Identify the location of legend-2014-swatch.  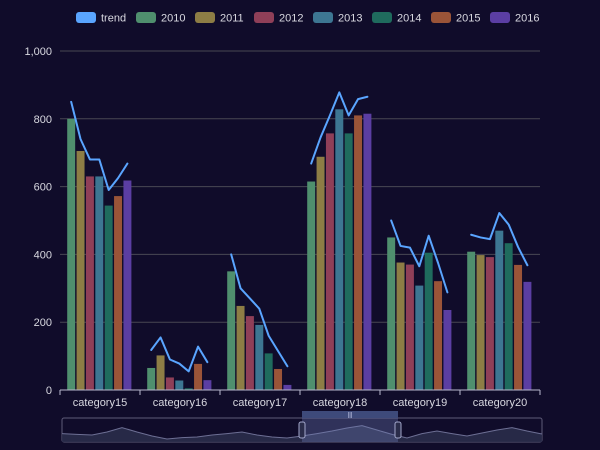
(382, 17).